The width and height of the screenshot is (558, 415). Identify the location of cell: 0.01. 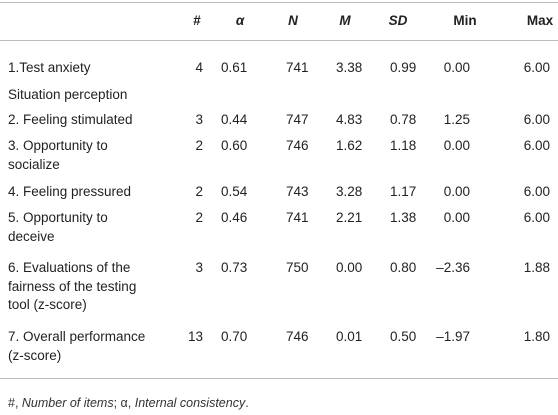
(349, 336).